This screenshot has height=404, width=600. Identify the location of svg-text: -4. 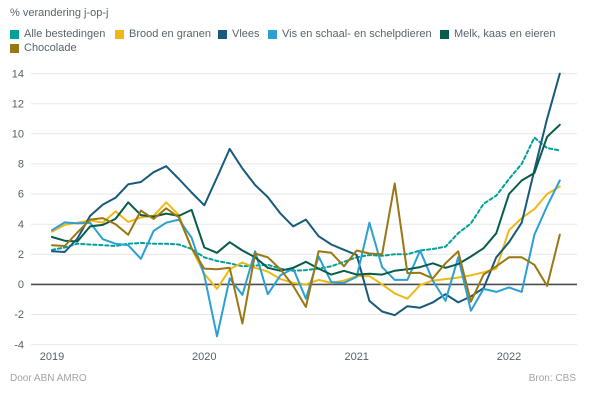
(19, 345).